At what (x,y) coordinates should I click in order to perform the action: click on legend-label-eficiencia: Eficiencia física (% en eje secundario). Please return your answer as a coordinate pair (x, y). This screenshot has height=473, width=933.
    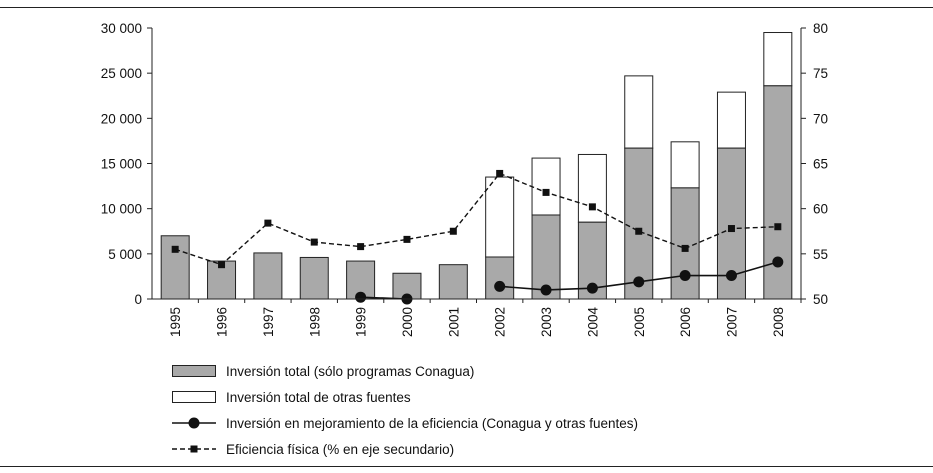
    Looking at the image, I should click on (340, 449).